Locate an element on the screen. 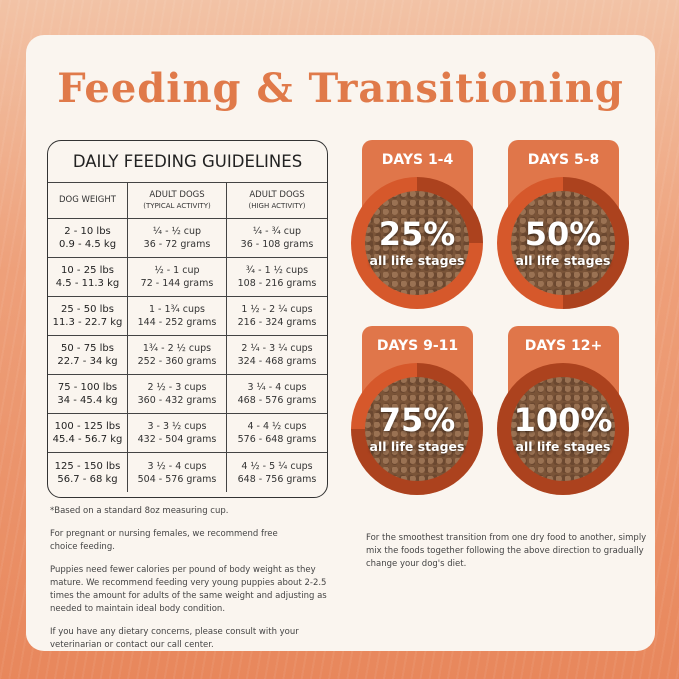 The height and width of the screenshot is (679, 679). grams: 72 - 144 grams is located at coordinates (177, 283).